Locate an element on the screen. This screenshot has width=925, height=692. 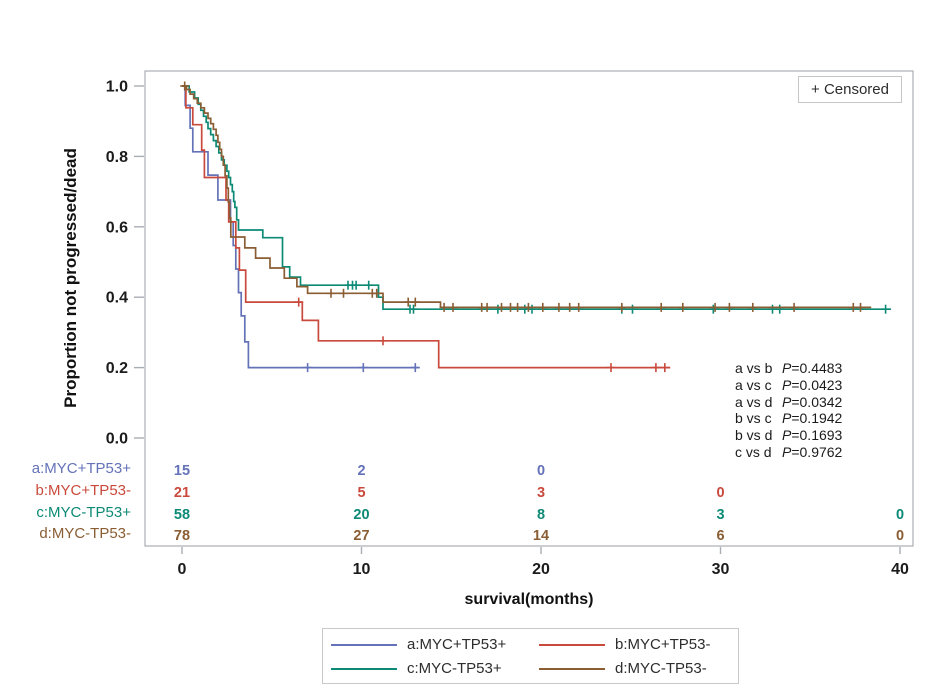
pvalue-row: b vs d P=0.1693 is located at coordinates (788, 435).